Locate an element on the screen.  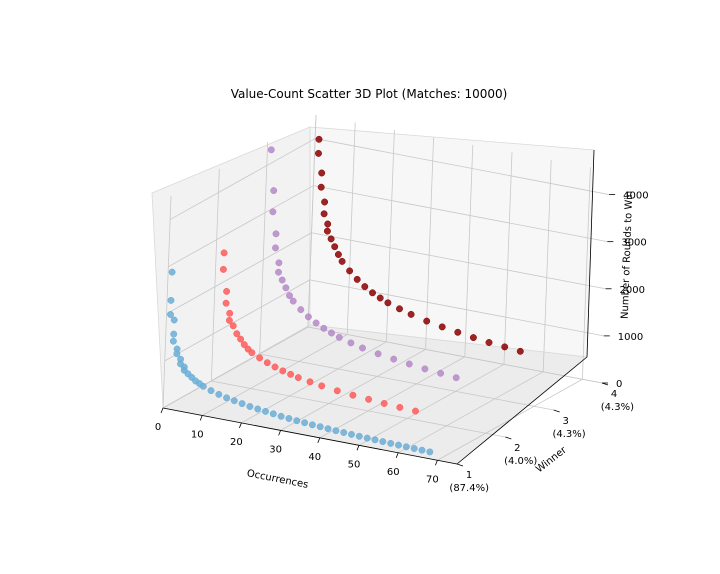
z-tick-label: 0 is located at coordinates (619, 384).